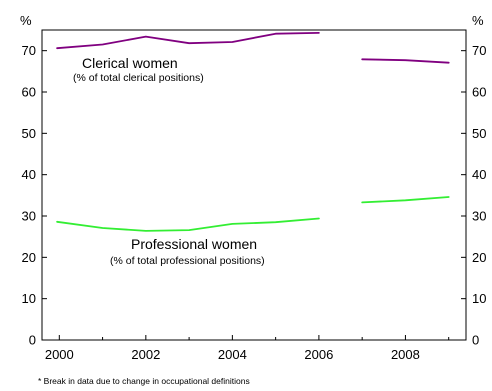  I want to click on x-tick-label: 2002, so click(145, 354).